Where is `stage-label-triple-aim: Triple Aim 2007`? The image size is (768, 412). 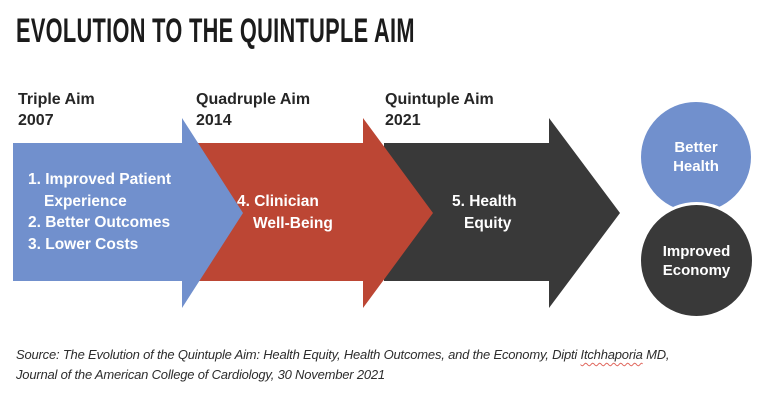
stage-label-triple-aim: Triple Aim 2007 is located at coordinates (56, 110).